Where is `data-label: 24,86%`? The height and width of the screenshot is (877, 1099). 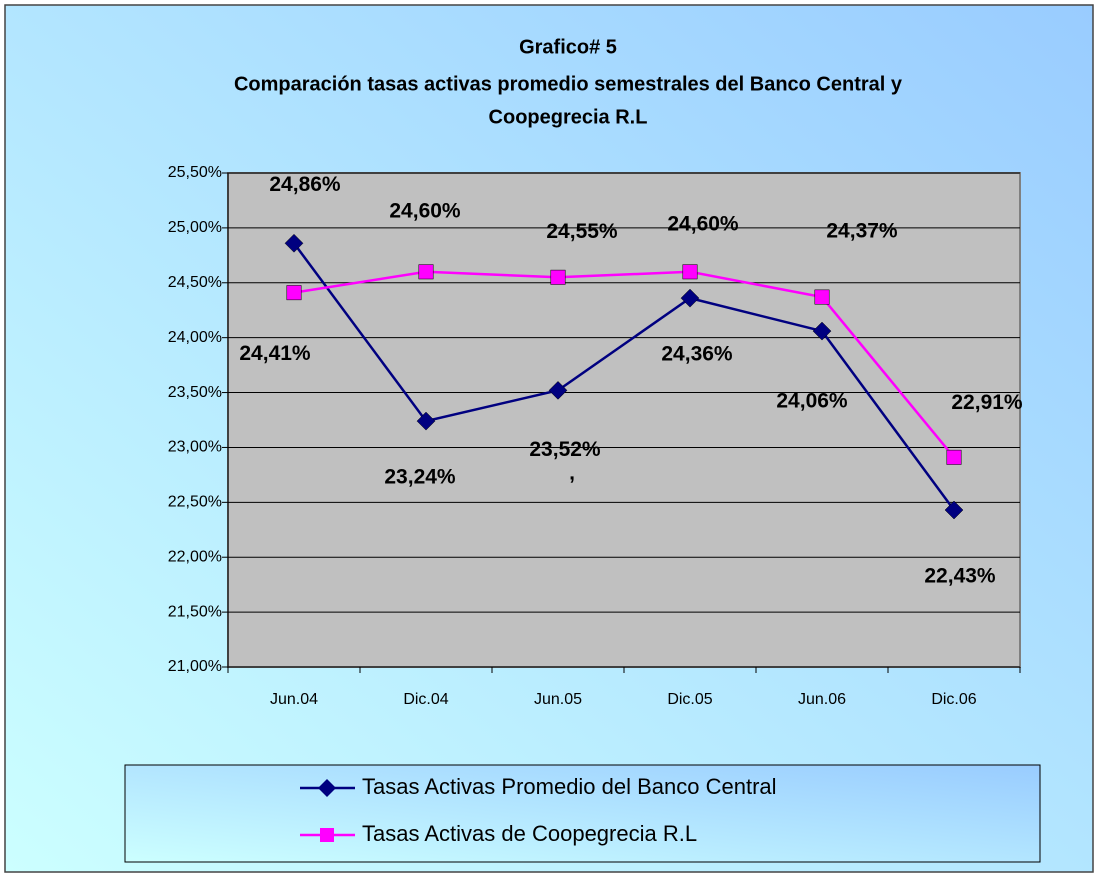 data-label: 24,86% is located at coordinates (305, 184).